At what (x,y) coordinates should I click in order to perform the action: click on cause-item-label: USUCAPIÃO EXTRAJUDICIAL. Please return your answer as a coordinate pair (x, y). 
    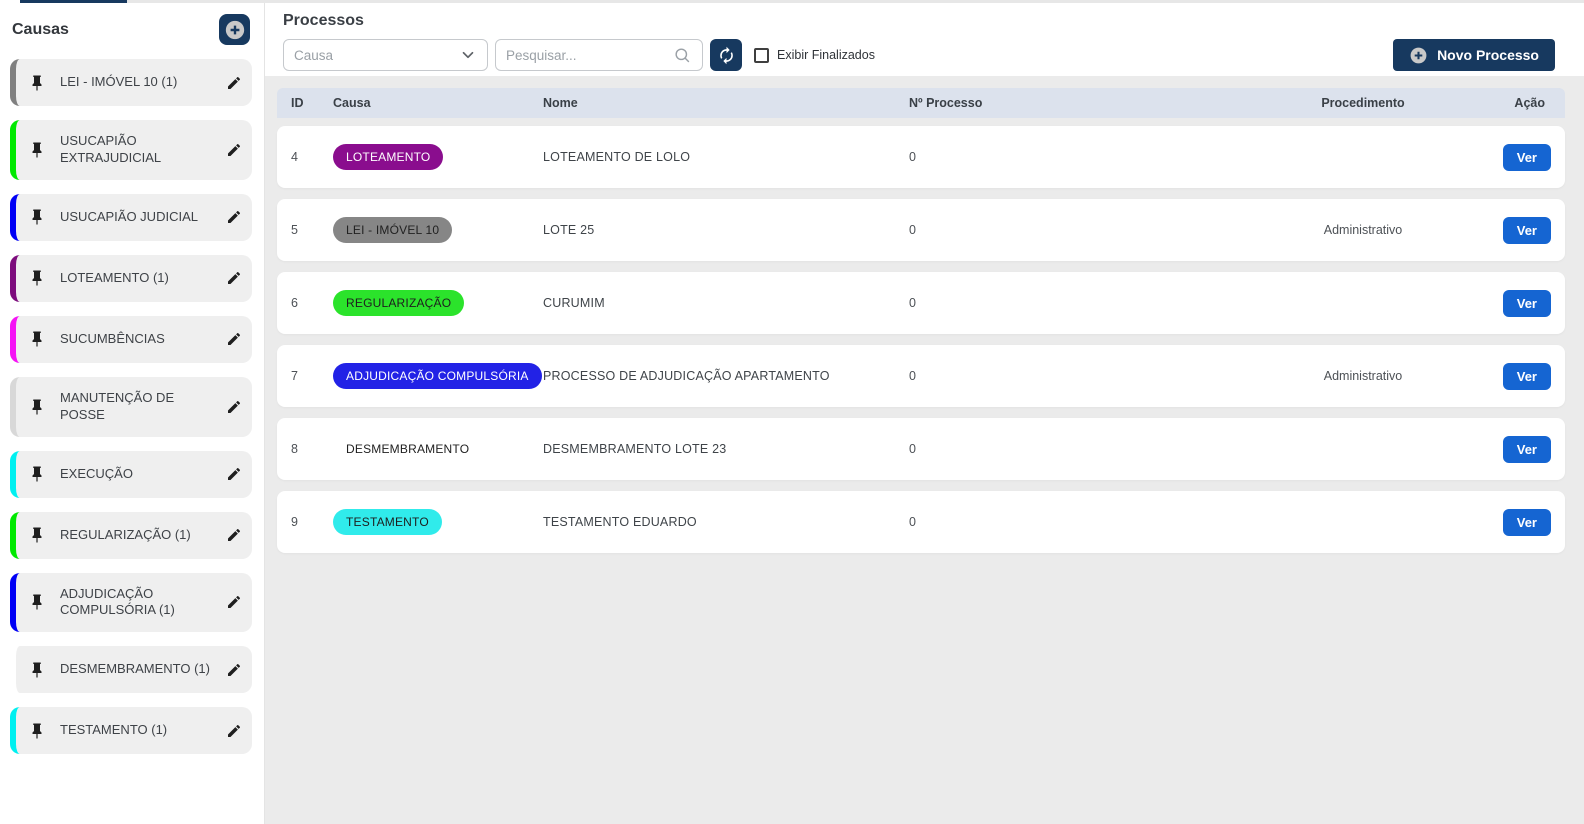
    Looking at the image, I should click on (111, 149).